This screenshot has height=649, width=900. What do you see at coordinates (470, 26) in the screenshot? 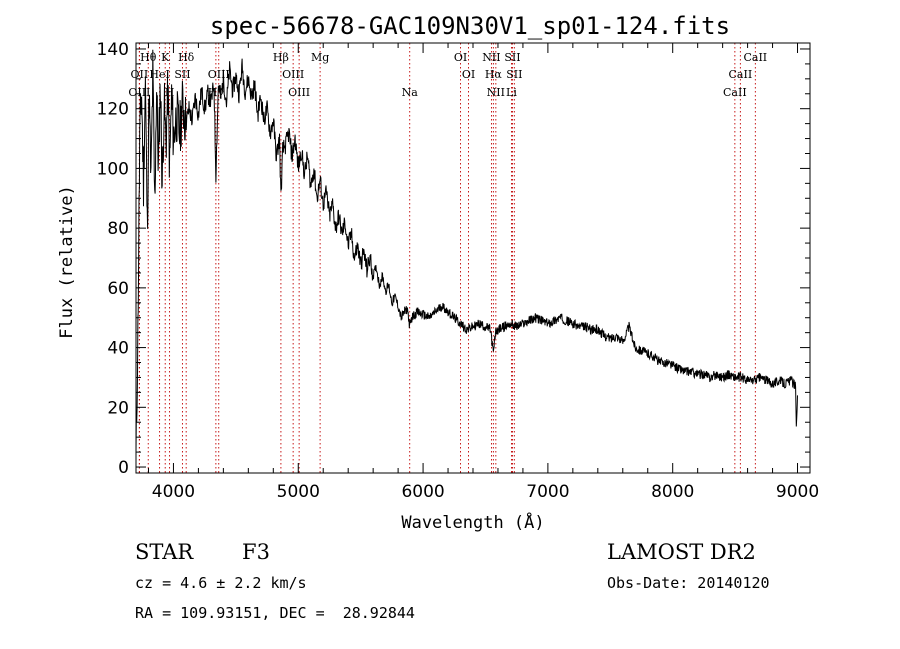
I see `chart-title: spec-56678-GAC109N30V1_sp01-124.fits` at bounding box center [470, 26].